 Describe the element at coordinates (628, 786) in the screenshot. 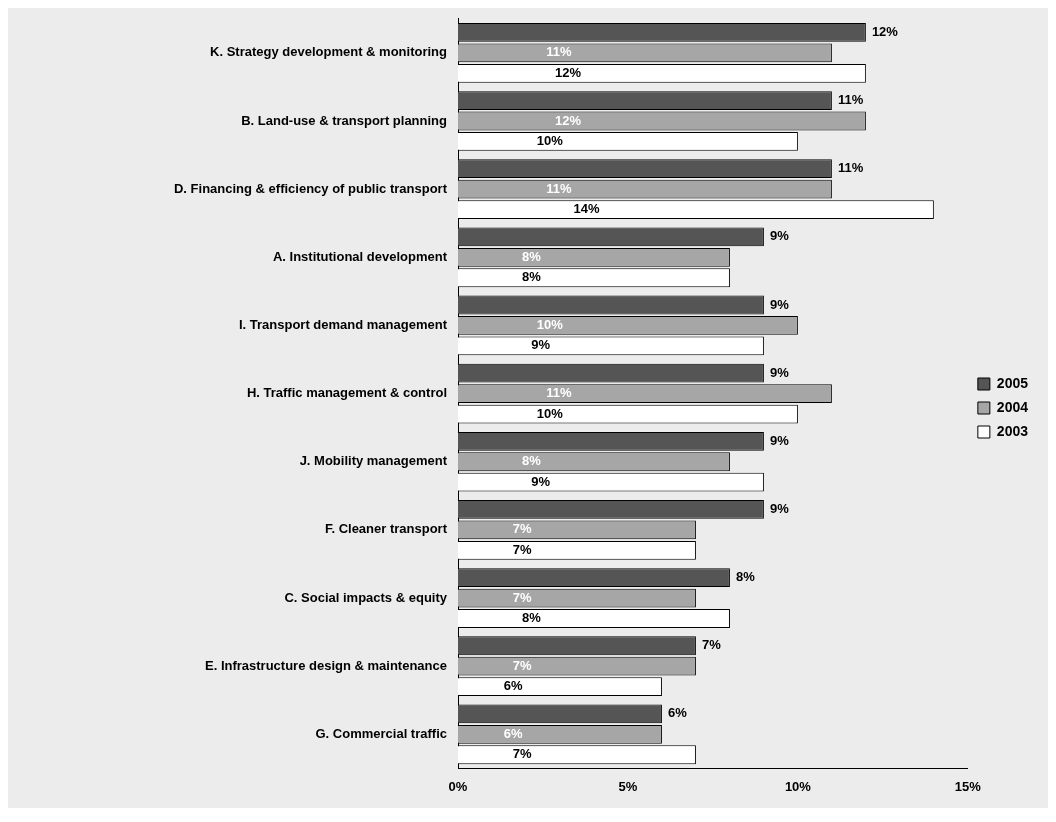

I see `x-tick-label: 5%` at that location.